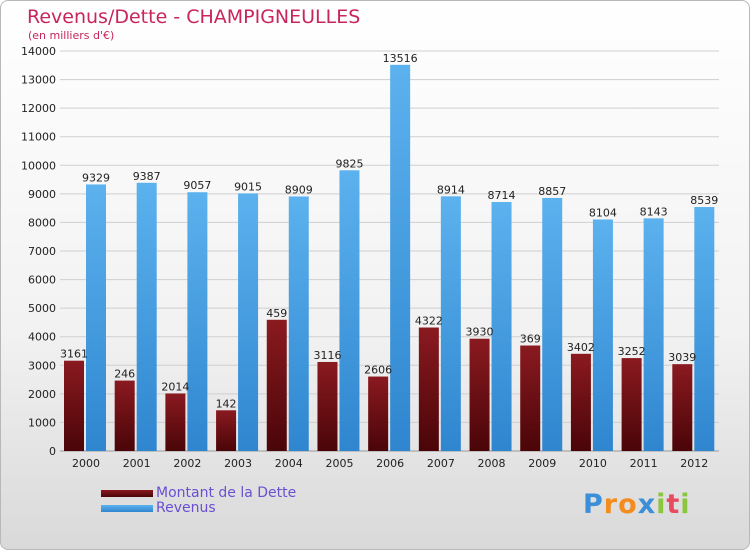 The height and width of the screenshot is (550, 750). What do you see at coordinates (289, 463) in the screenshot?
I see `x-tick-label: 2004` at bounding box center [289, 463].